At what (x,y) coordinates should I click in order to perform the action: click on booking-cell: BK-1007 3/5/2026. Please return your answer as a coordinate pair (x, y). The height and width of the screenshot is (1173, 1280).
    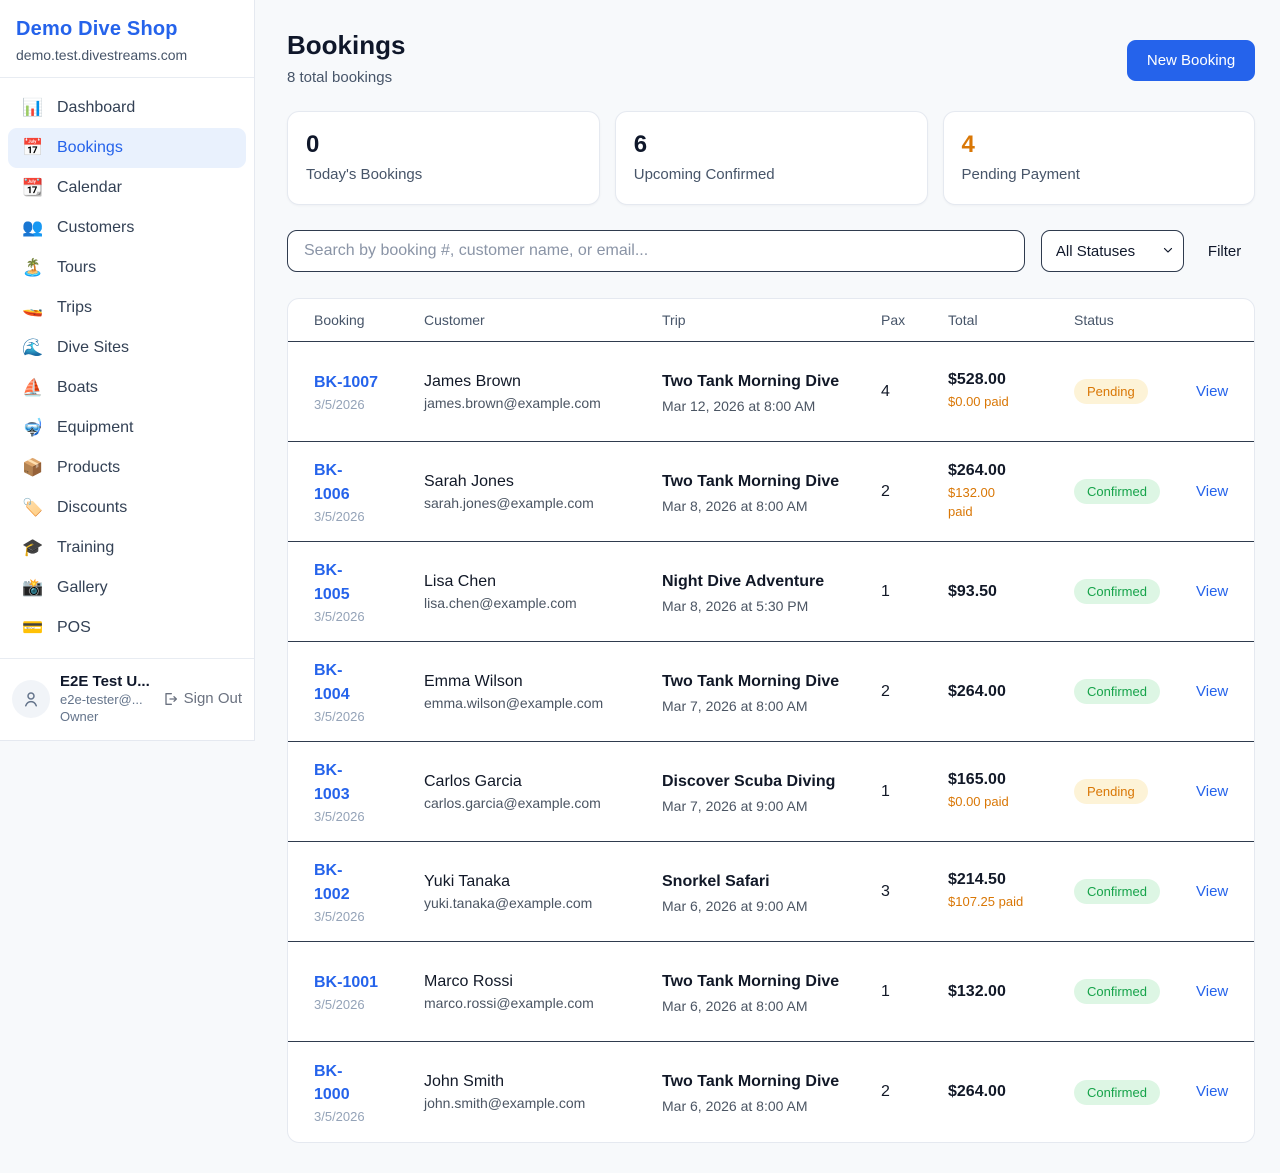
    Looking at the image, I should click on (369, 391).